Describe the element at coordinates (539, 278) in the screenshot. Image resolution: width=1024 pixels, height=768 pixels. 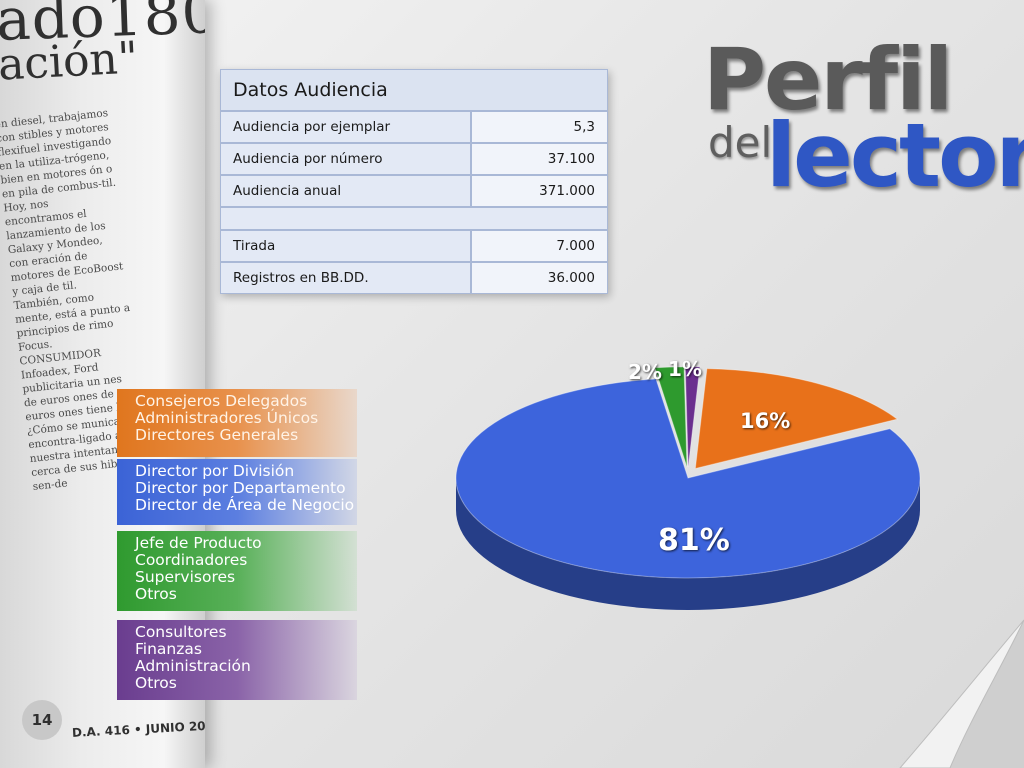
I see `table-cell-value: 36.000` at that location.